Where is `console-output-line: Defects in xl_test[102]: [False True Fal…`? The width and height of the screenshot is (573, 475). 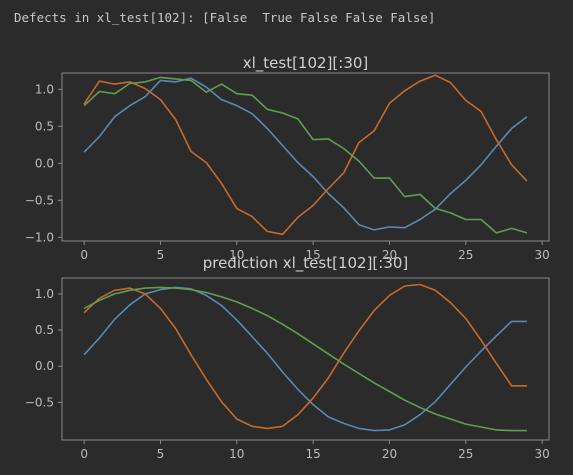
console-output-line: Defects in xl_test[102]: [False True Fal… is located at coordinates (225, 17).